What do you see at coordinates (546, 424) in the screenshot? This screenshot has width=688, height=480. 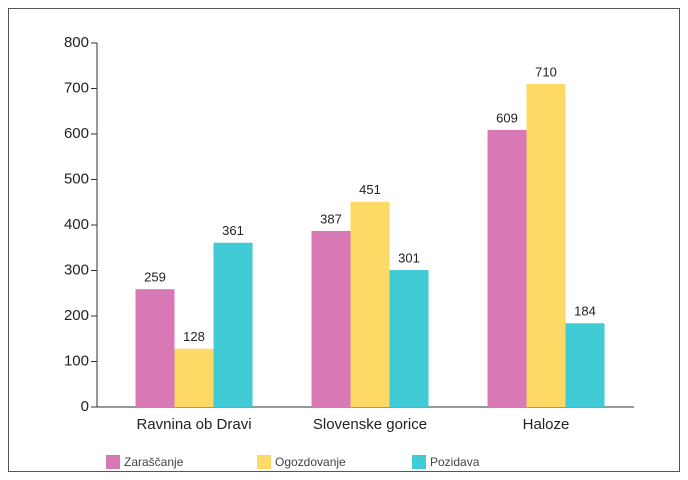 I see `x-tick-label: Haloze` at bounding box center [546, 424].